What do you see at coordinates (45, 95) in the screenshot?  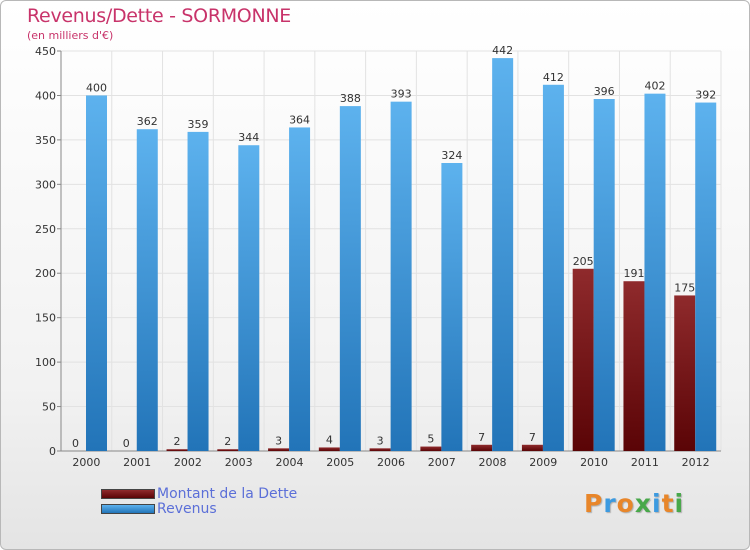 I see `y-tick-label: 400` at bounding box center [45, 95].